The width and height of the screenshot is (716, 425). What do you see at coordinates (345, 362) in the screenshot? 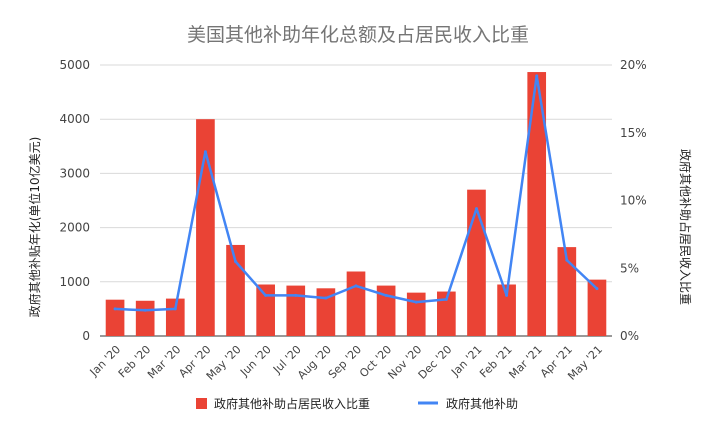
I see `x-tick-label: Sep '20` at bounding box center [345, 362].